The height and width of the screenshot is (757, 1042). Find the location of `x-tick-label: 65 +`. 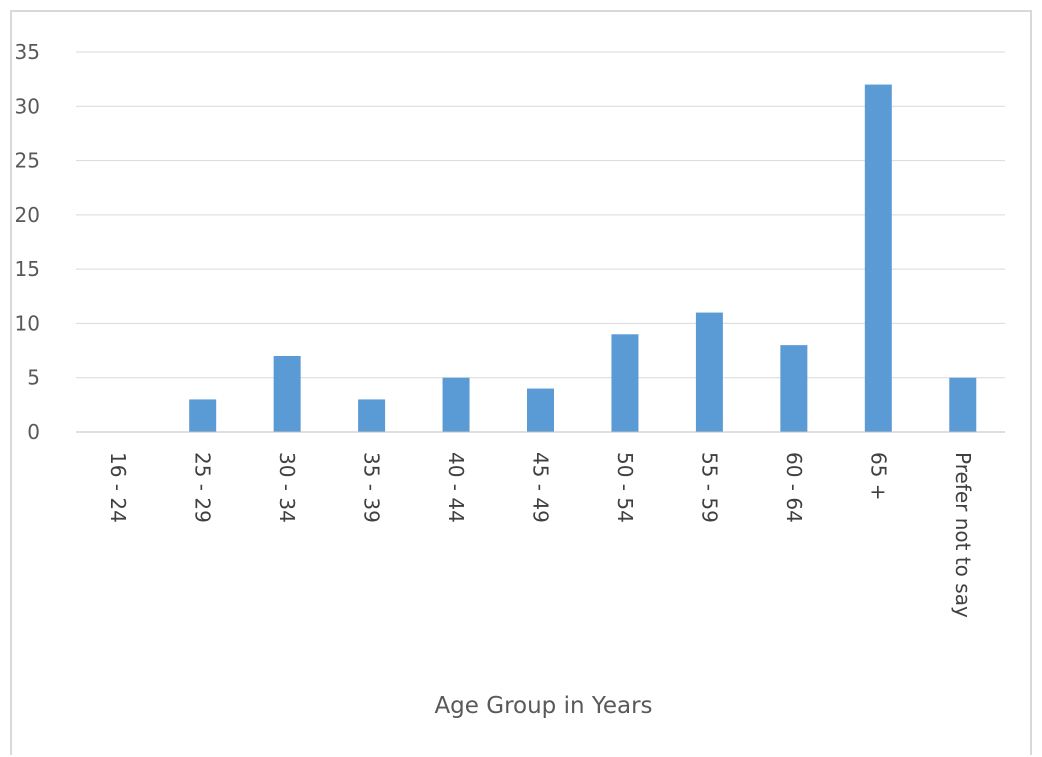

x-tick-label: 65 + is located at coordinates (878, 476).